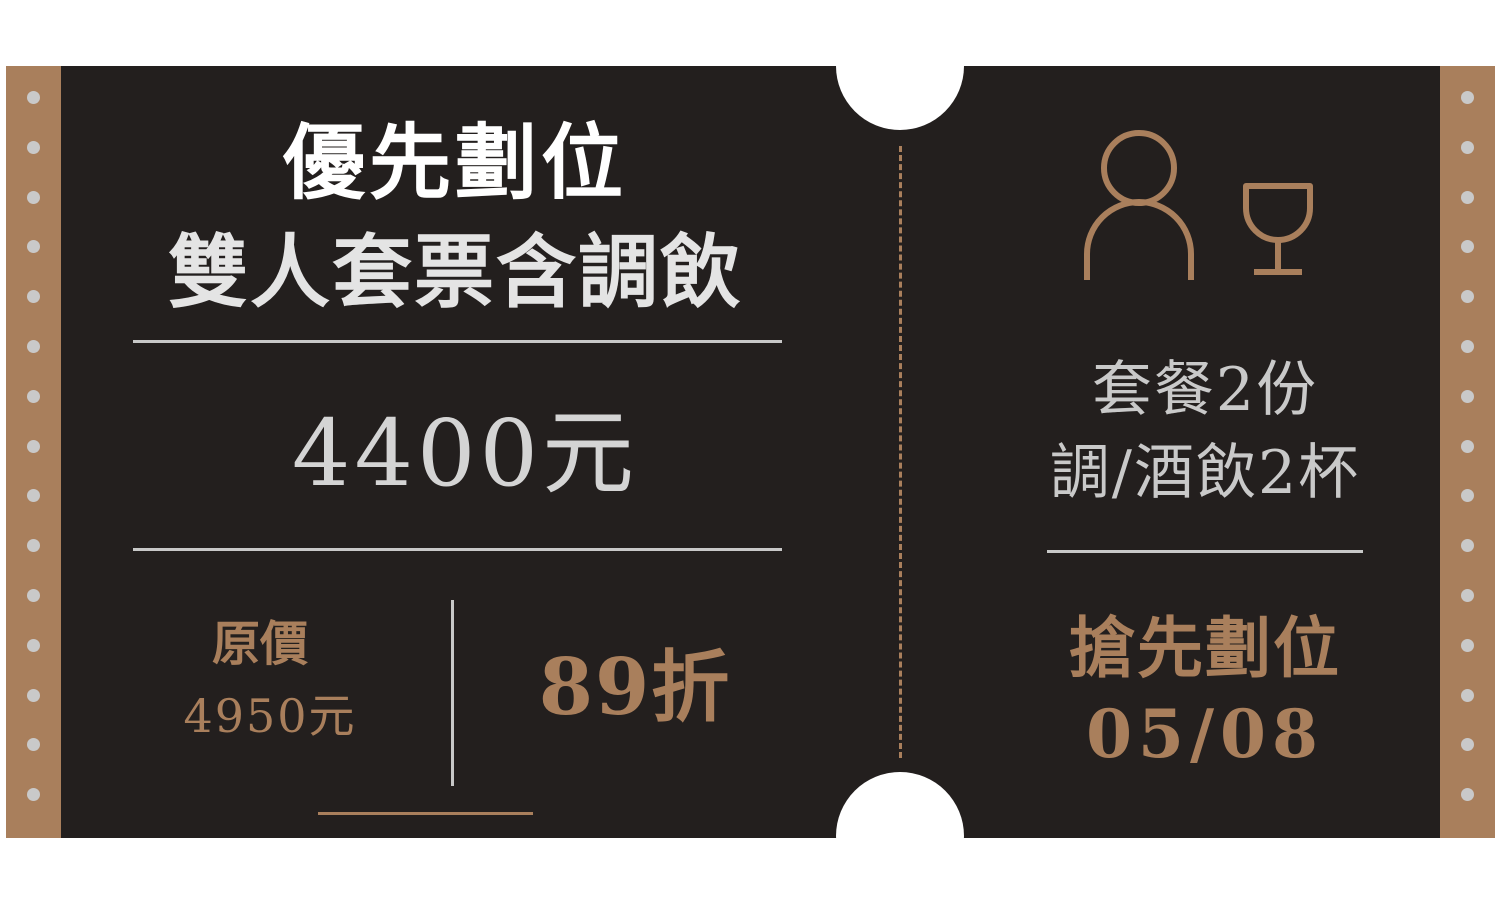 Image resolution: width=1502 pixels, height=903 pixels. I want to click on left-perforation-strip, so click(33, 452).